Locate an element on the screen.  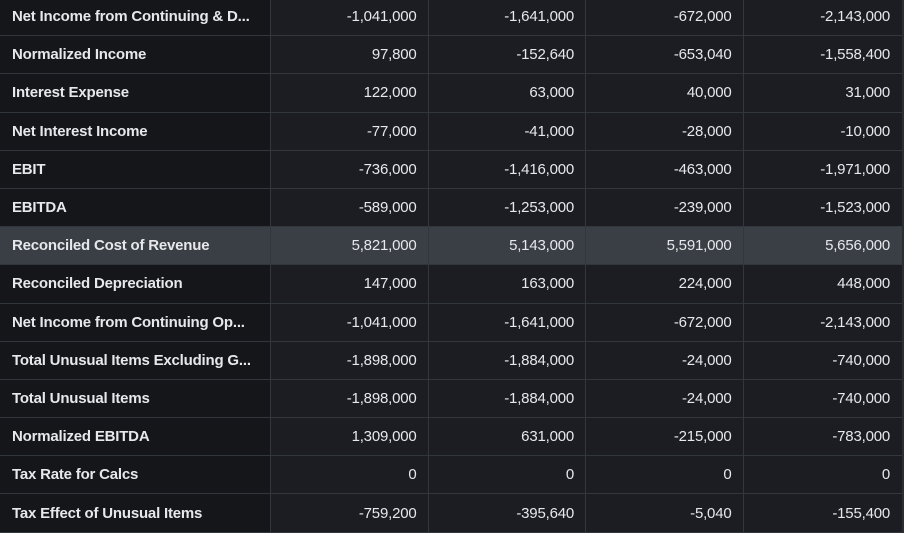
row-value: -783,000 is located at coordinates (861, 437).